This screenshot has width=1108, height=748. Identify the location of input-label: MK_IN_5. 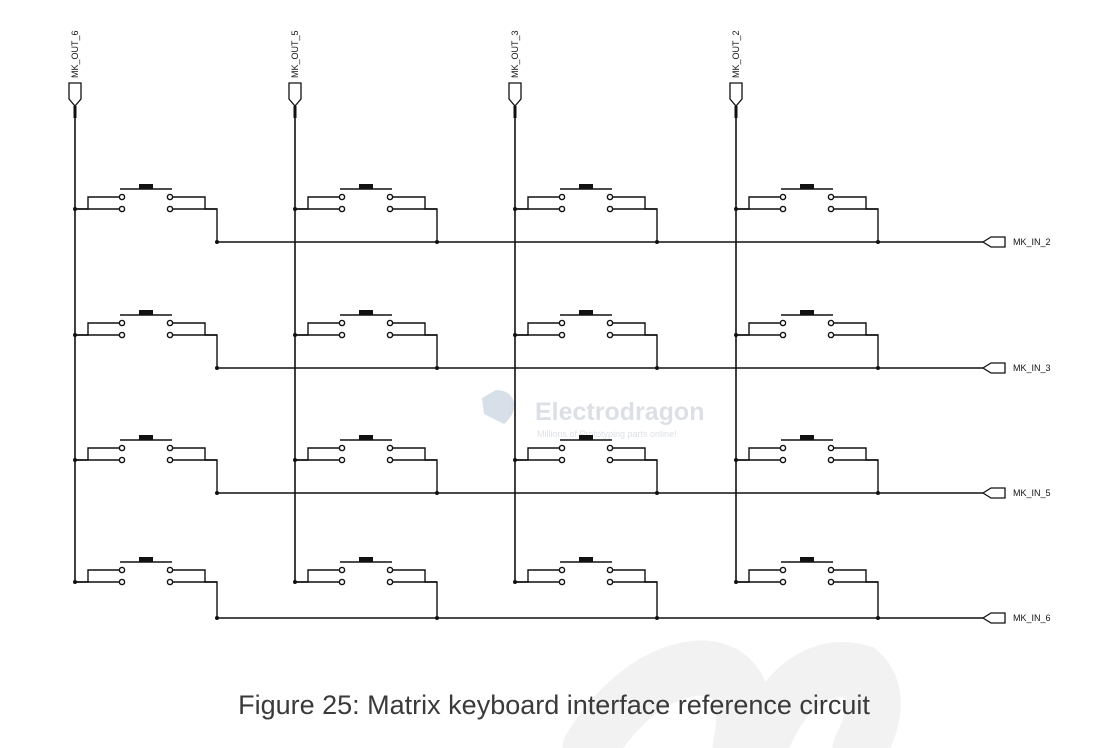
(1032, 493).